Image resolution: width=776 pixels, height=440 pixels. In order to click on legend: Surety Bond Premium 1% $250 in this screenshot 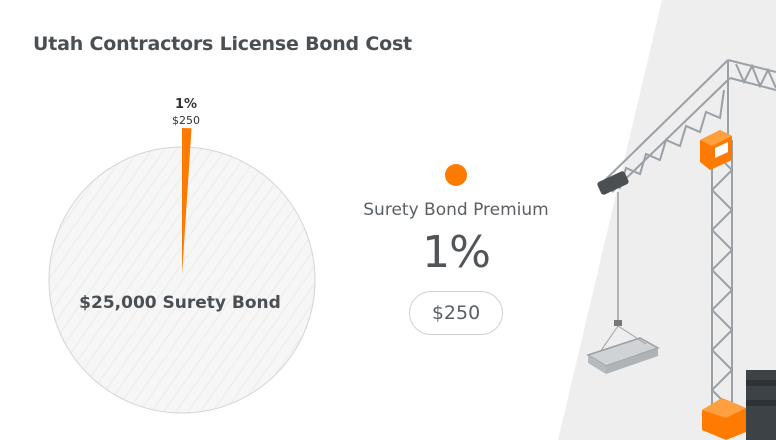, I will do `click(456, 247)`.